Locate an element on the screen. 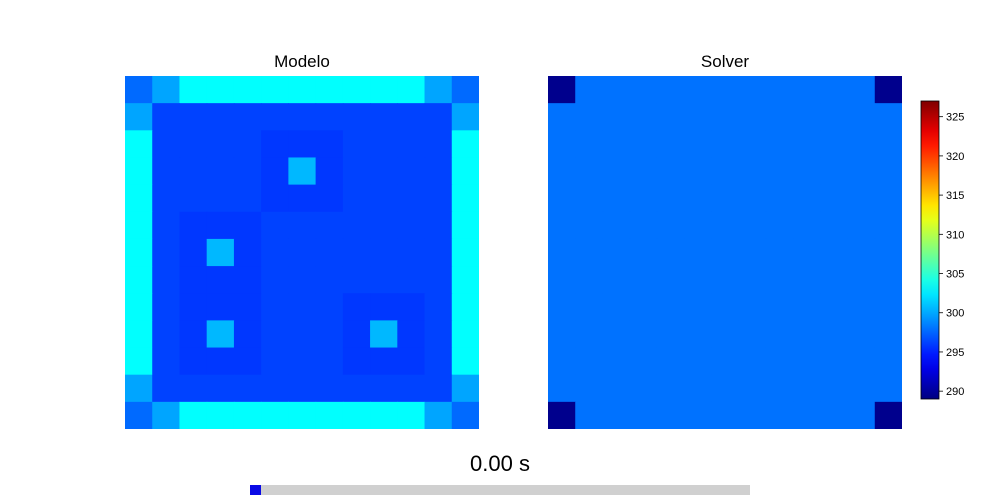 The width and height of the screenshot is (1000, 500). time-slider-handle is located at coordinates (255, 490).